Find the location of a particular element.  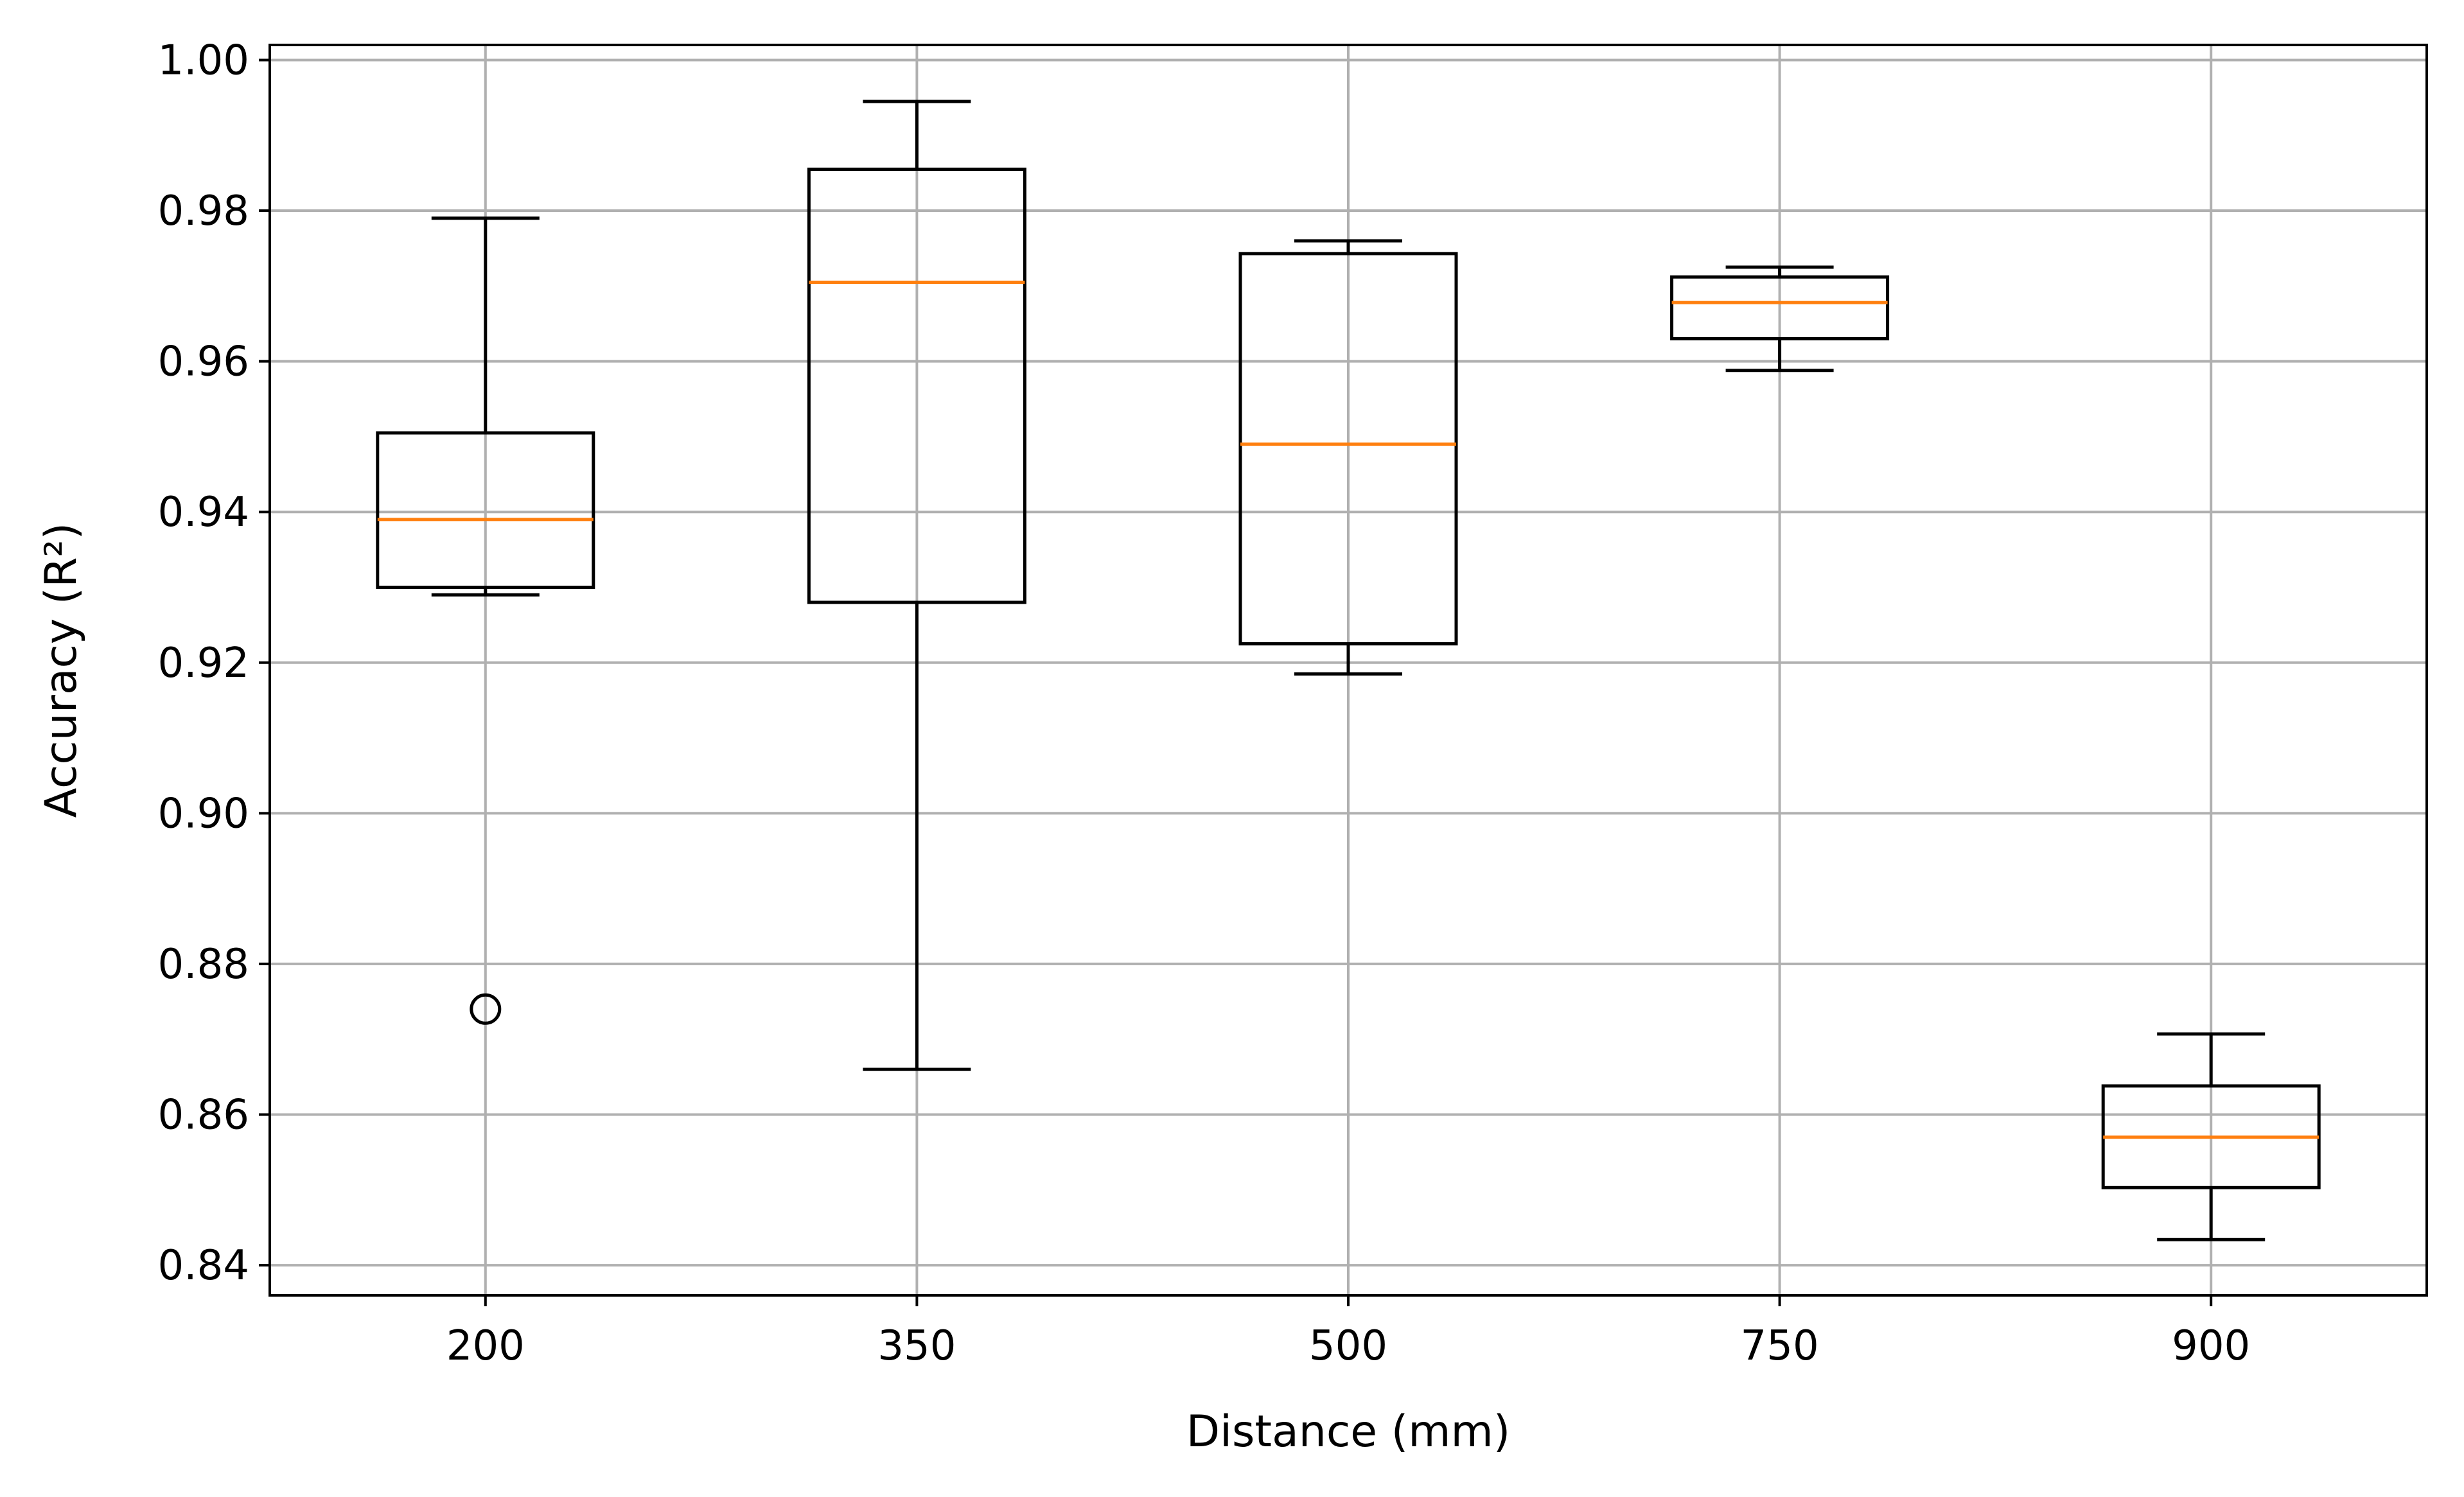

y-tick-label: 0.84 is located at coordinates (204, 1266).